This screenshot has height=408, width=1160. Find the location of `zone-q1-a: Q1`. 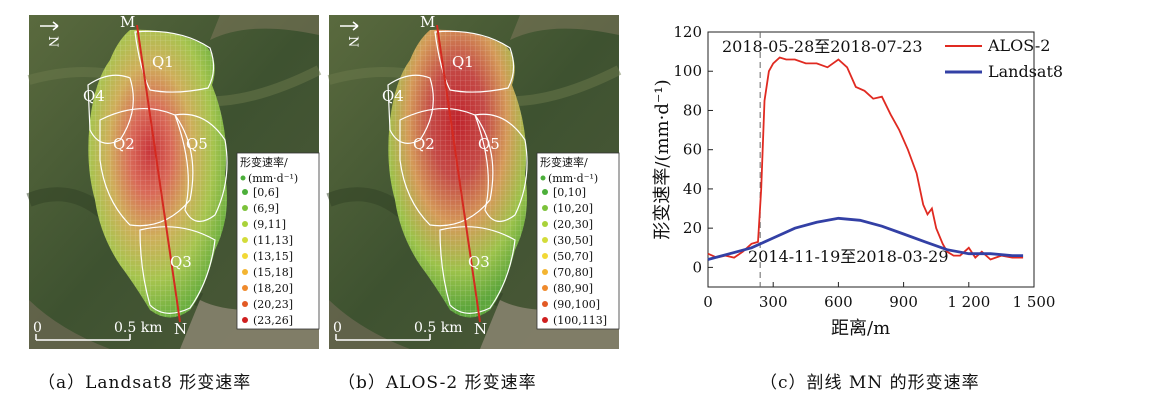

zone-q1-a: Q1 is located at coordinates (163, 62).